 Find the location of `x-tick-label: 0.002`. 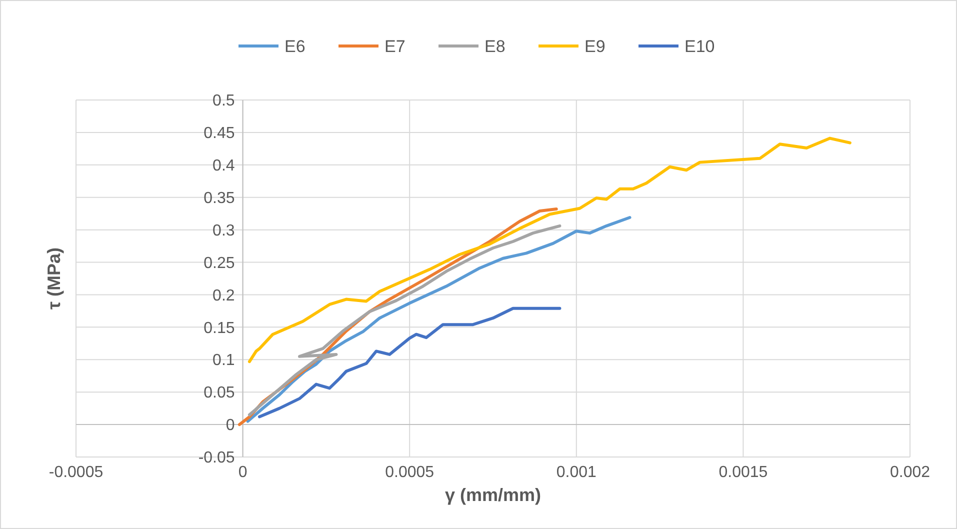

x-tick-label: 0.002 is located at coordinates (910, 472).